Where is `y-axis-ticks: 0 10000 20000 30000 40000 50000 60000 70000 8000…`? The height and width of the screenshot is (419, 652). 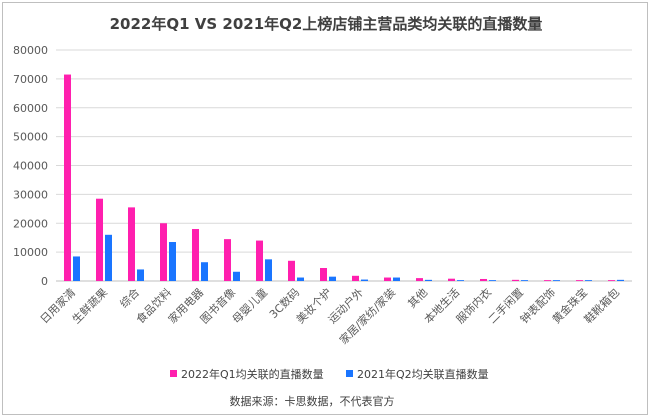
y-axis-ticks: 0 10000 20000 30000 40000 50000 60000 70000 8000… is located at coordinates (30, 166).